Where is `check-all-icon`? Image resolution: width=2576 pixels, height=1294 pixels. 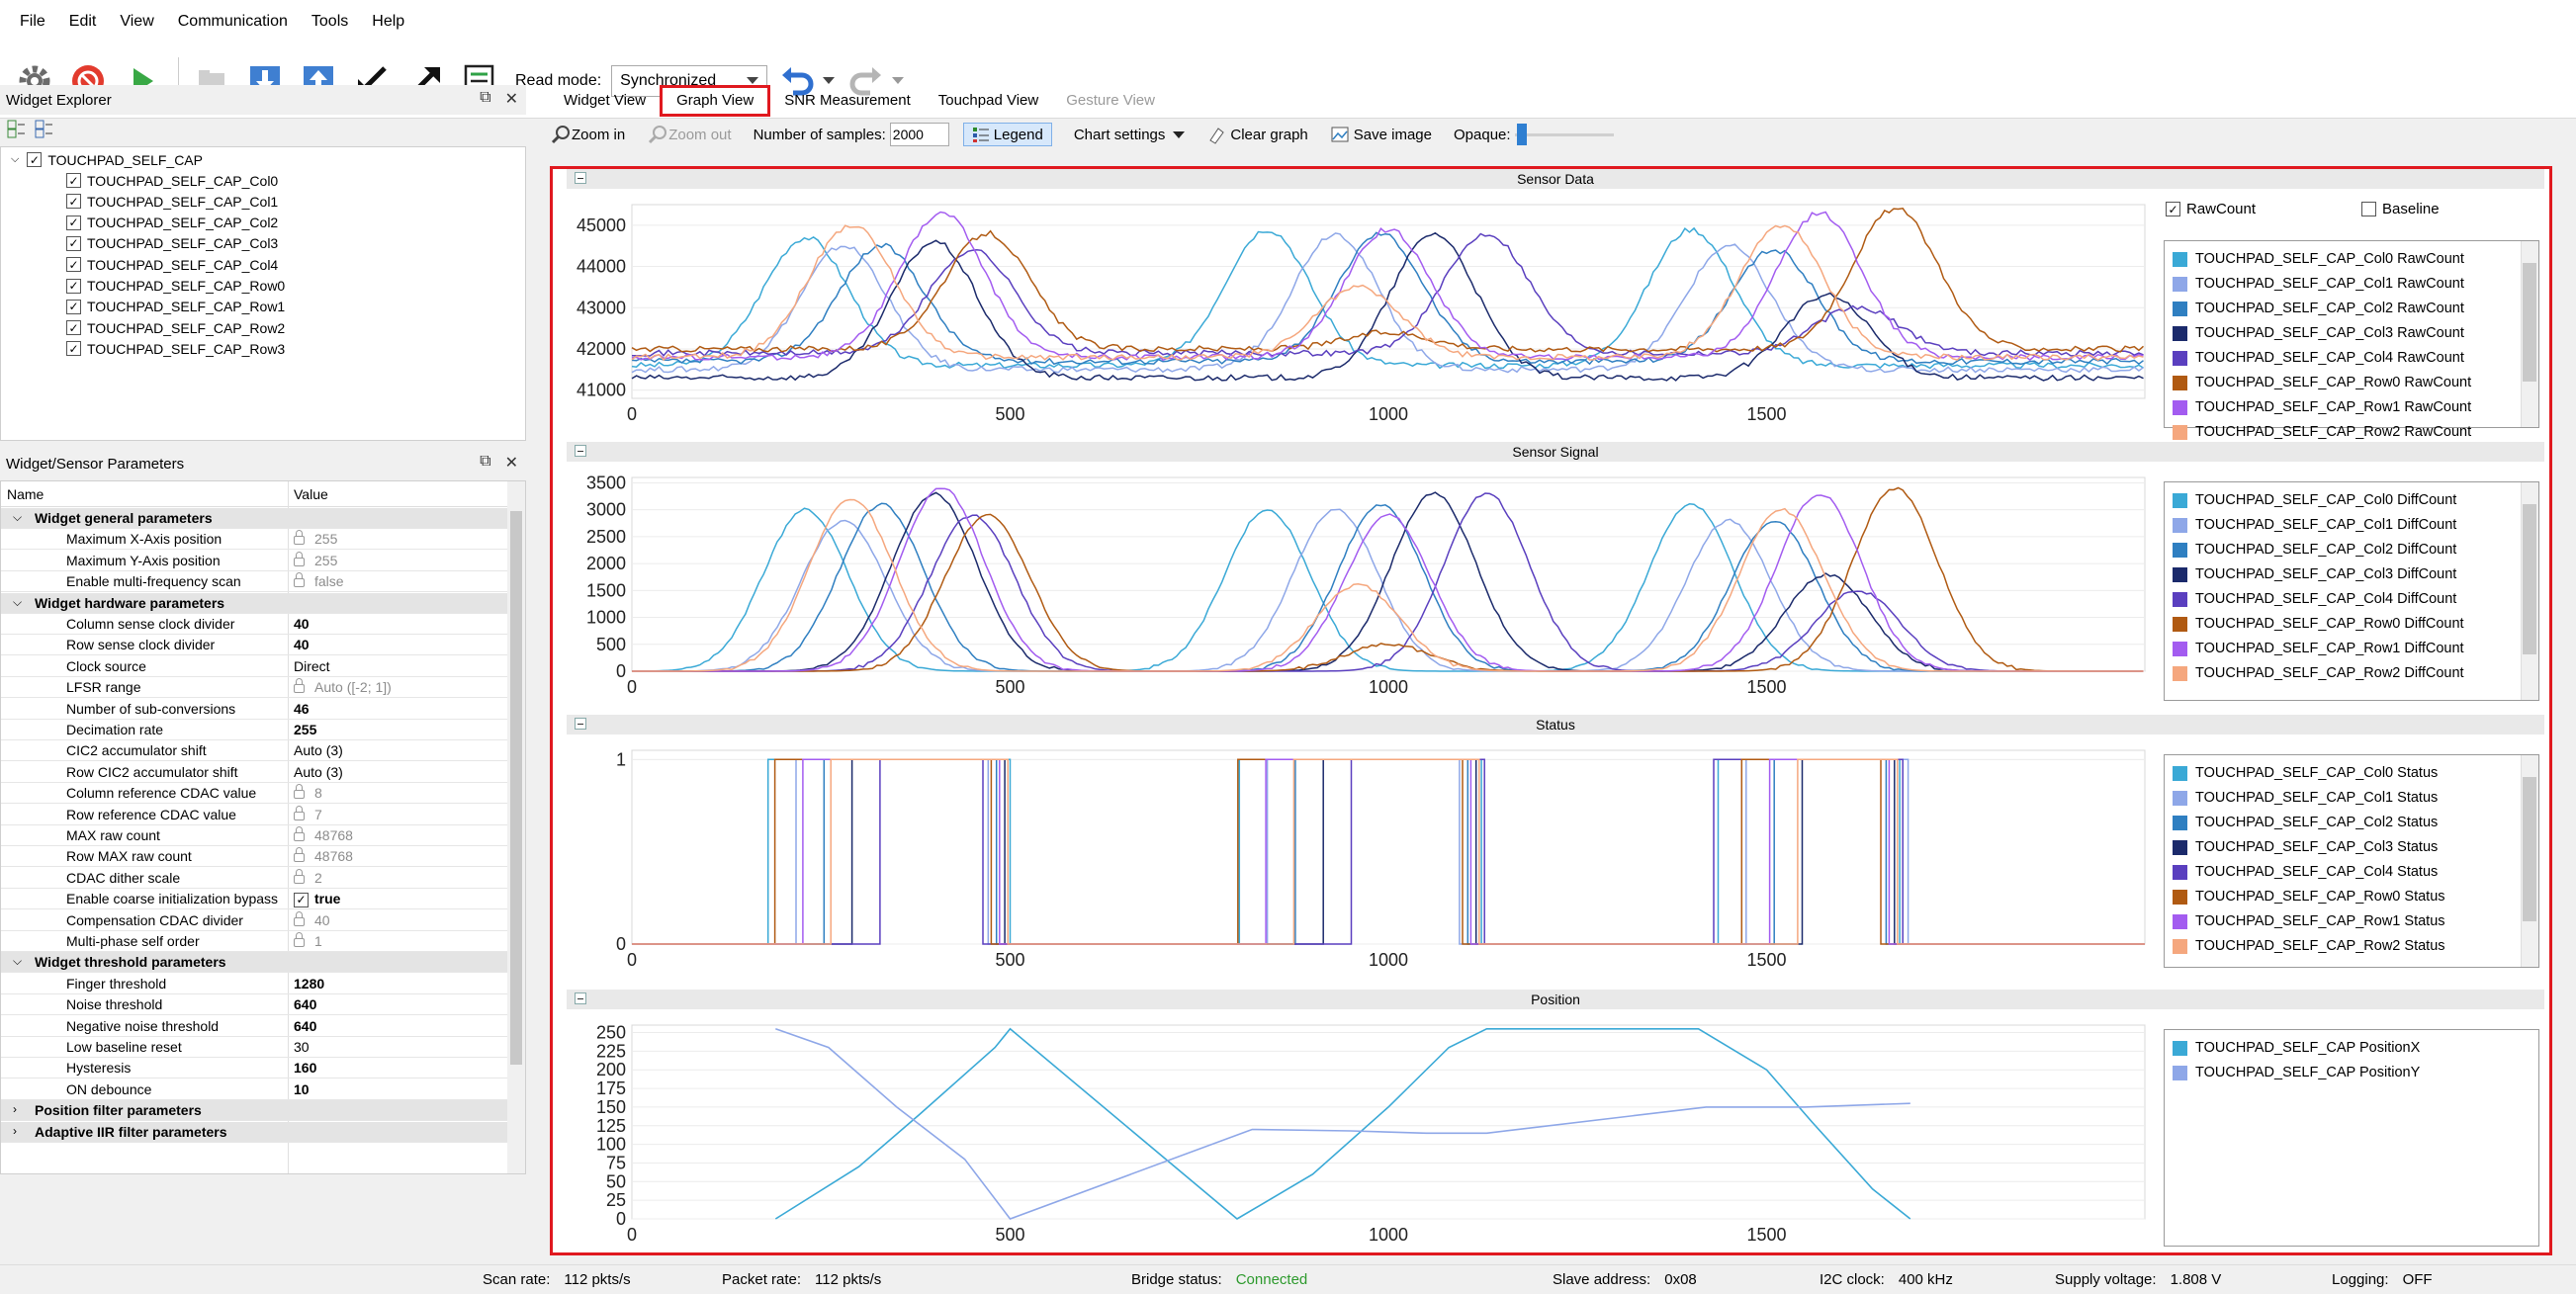
check-all-icon is located at coordinates (16, 128).